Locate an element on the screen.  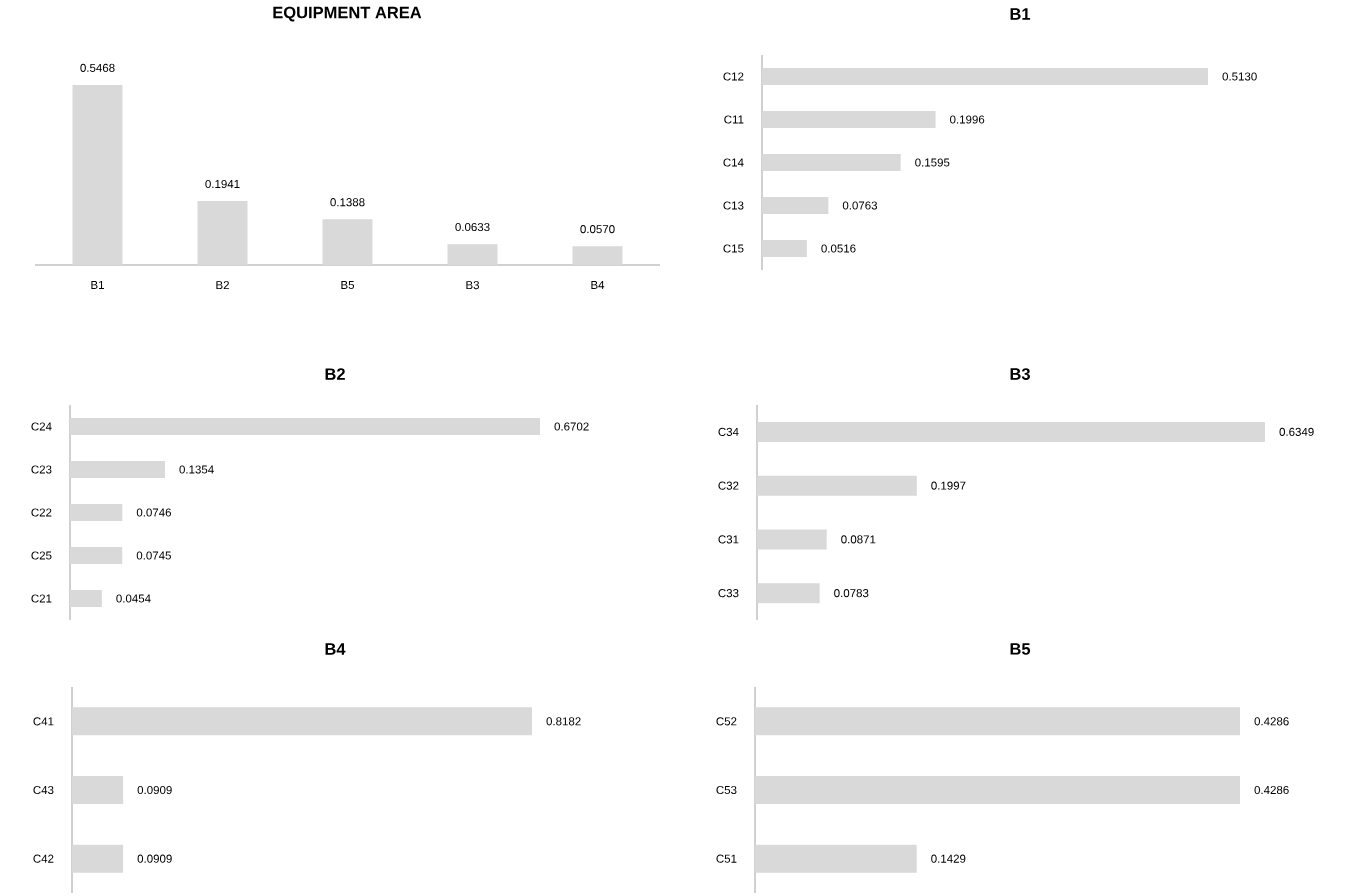
data-label: 0.0745 is located at coordinates (153, 555).